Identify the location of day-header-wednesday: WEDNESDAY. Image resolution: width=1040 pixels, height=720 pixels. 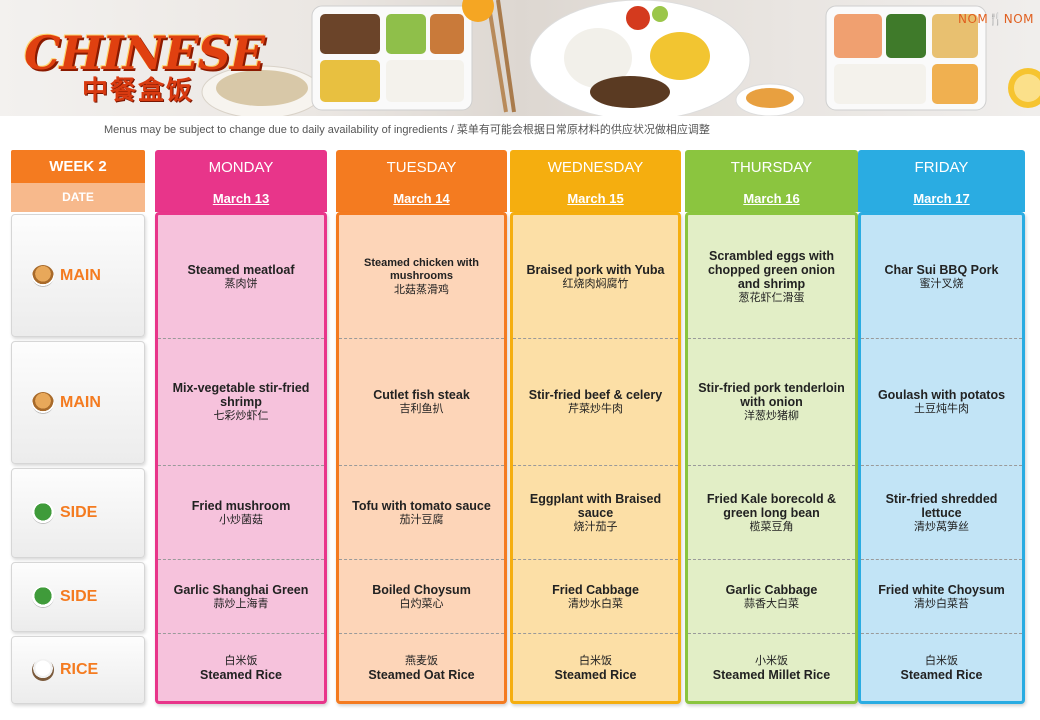
(595, 166).